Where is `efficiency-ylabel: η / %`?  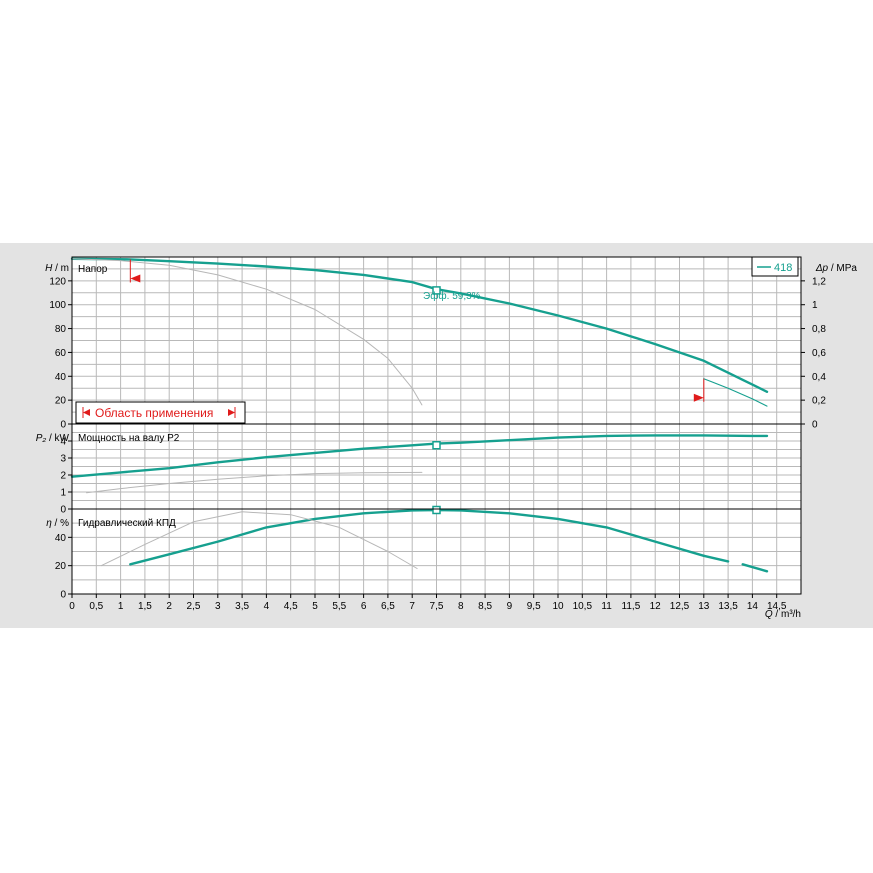
efficiency-ylabel: η / % is located at coordinates (57, 523).